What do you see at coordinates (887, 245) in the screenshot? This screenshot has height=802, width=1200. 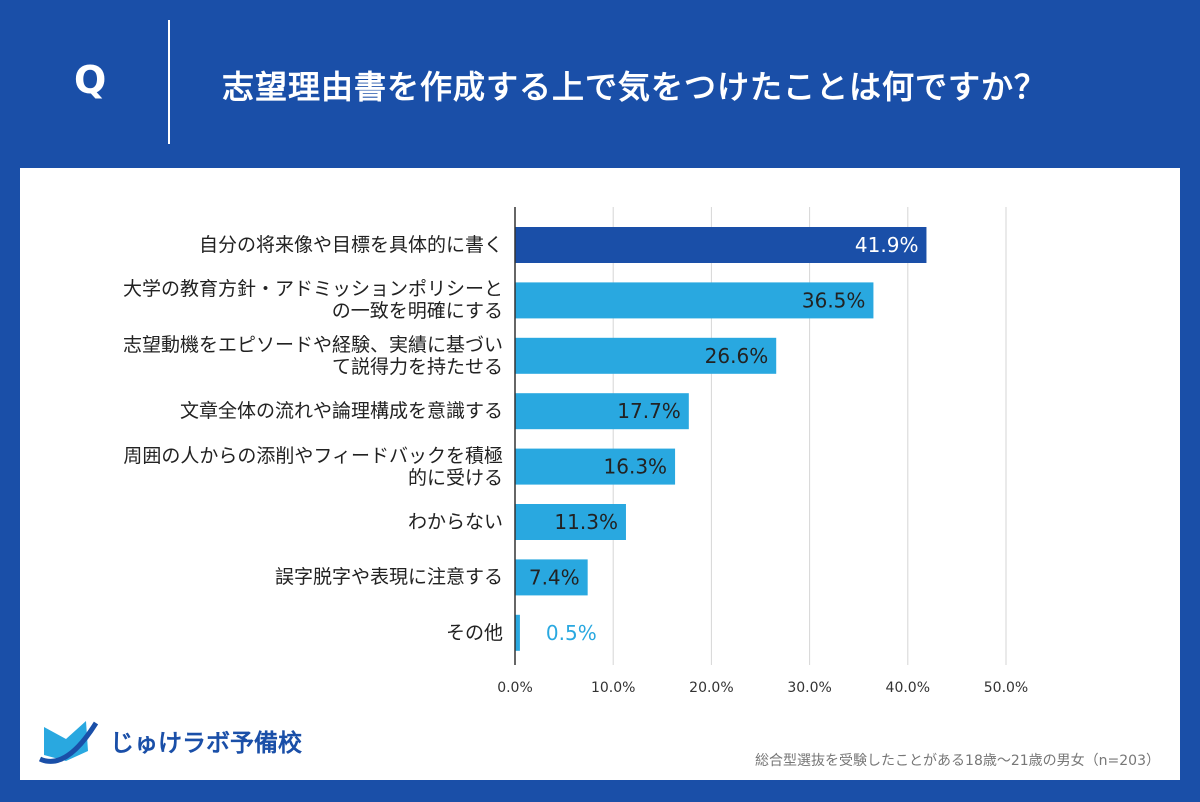 I see `data-label: 41.9%` at bounding box center [887, 245].